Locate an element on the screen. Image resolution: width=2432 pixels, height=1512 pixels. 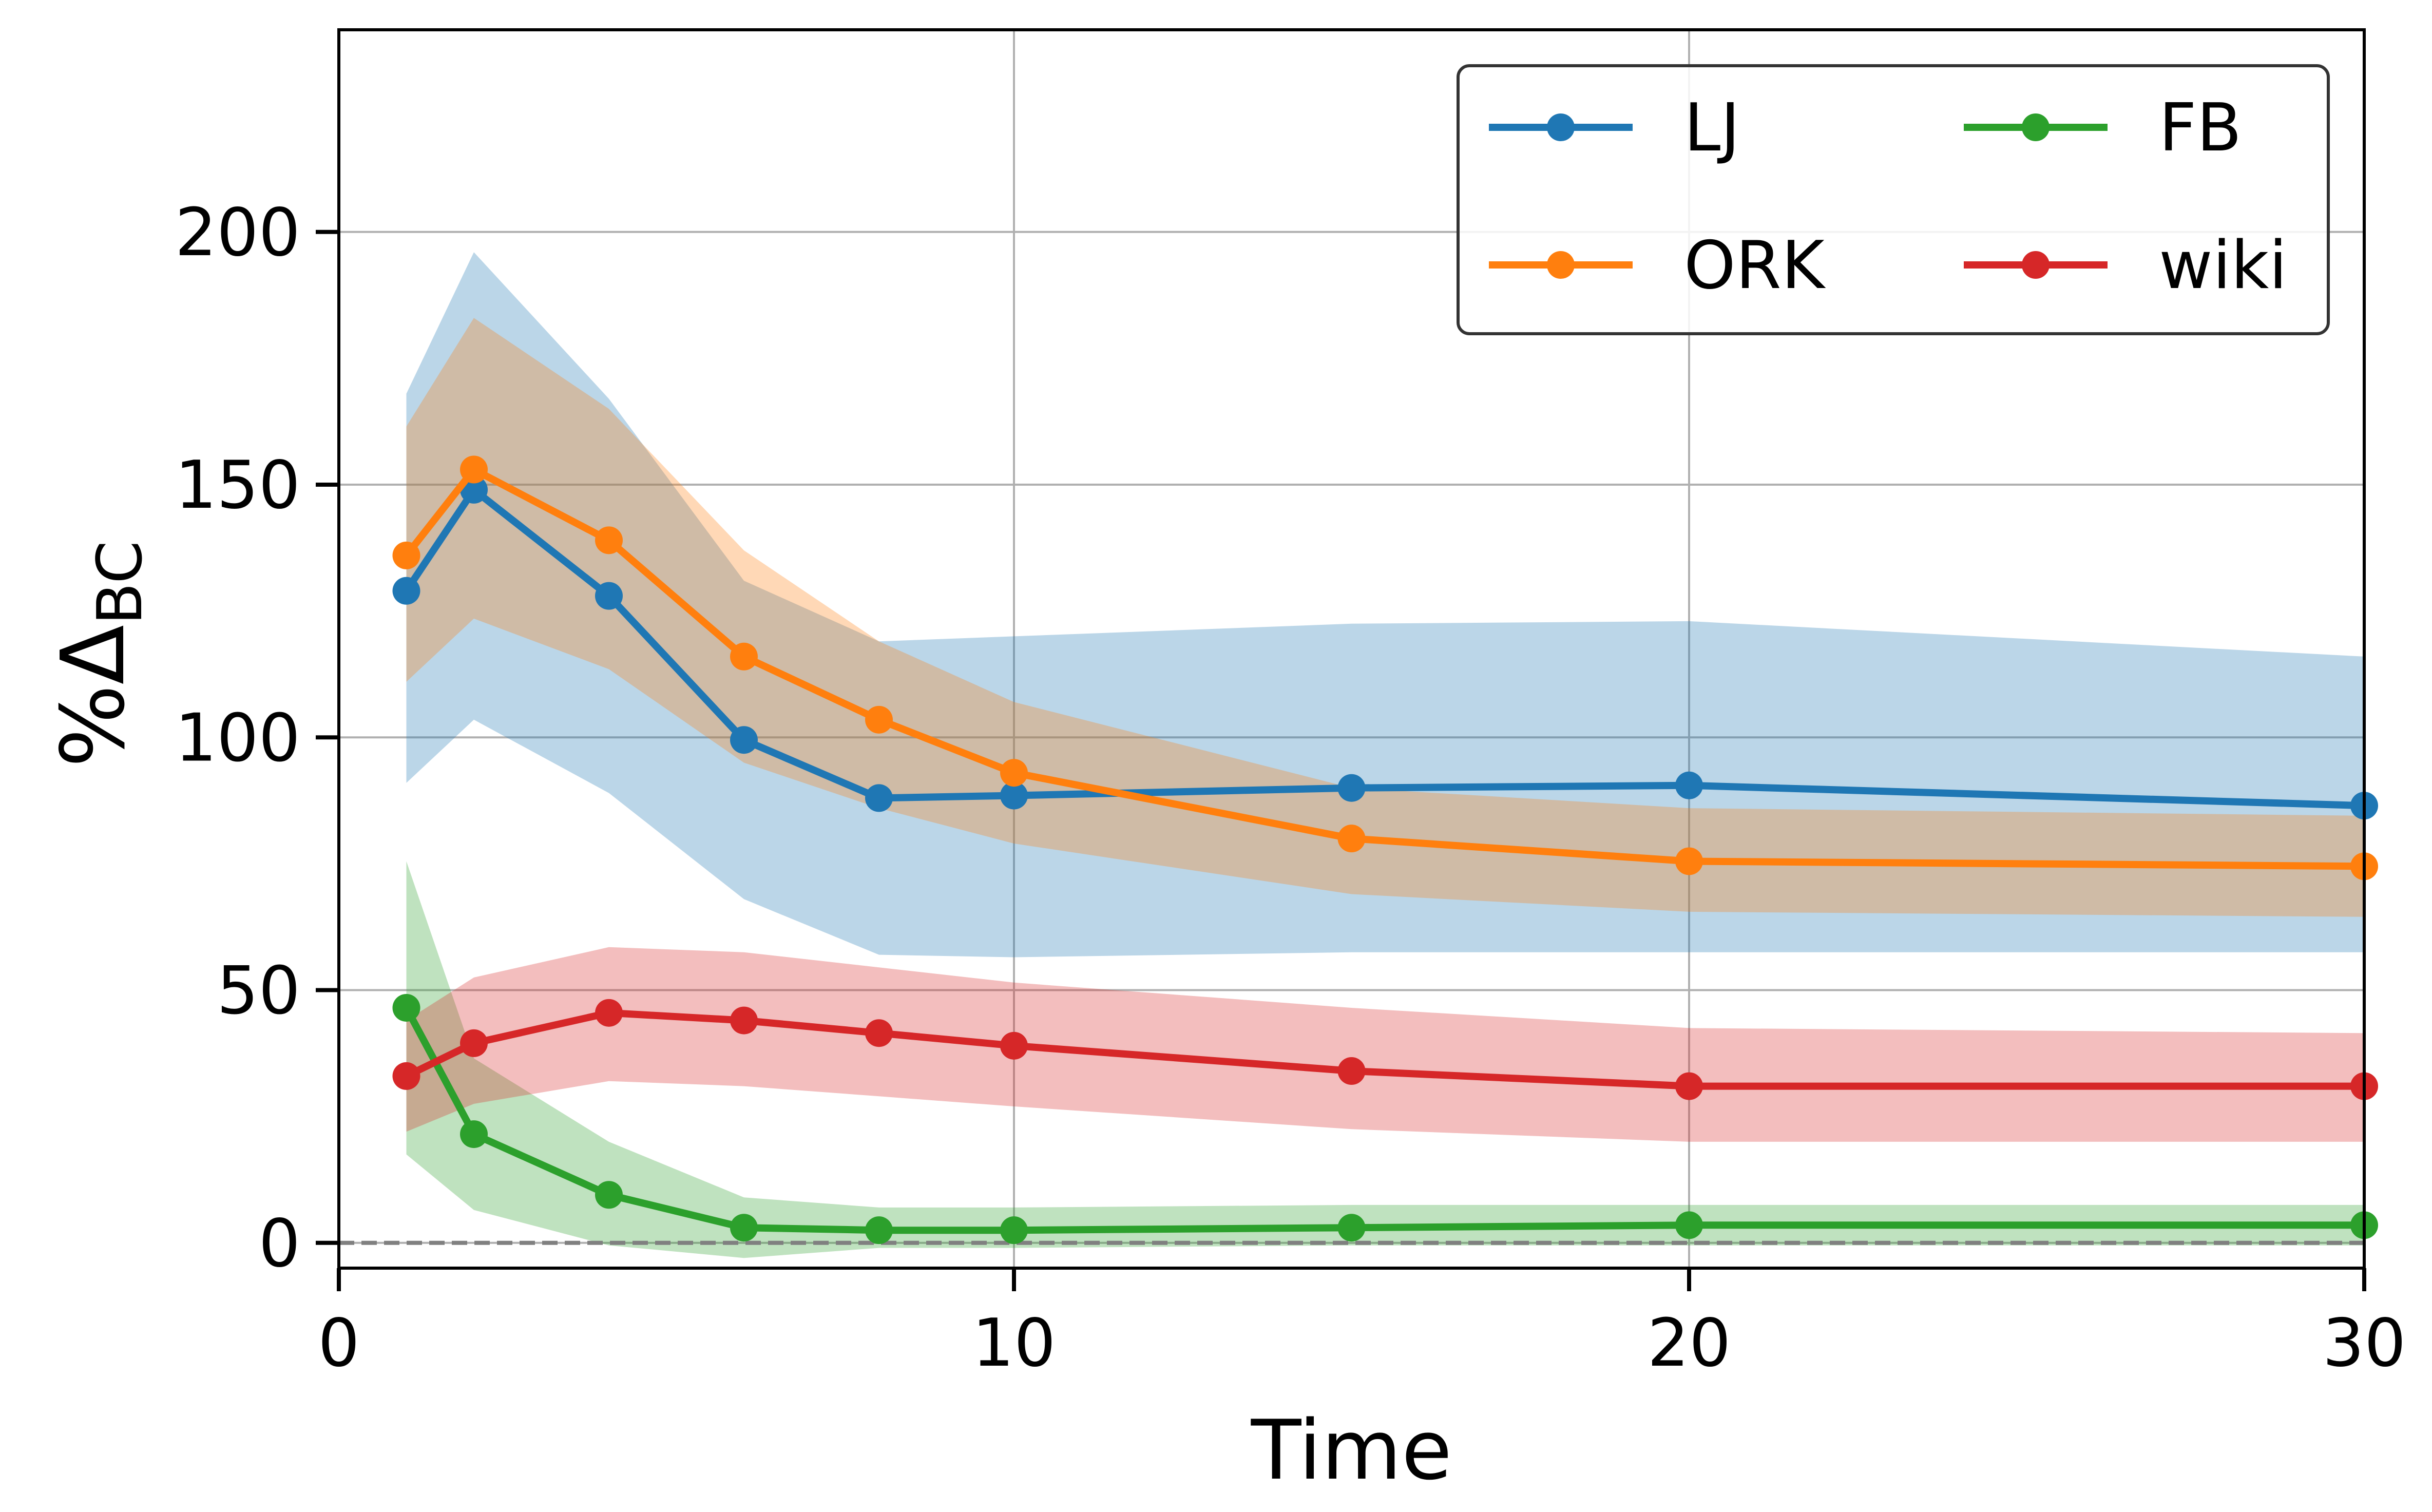
x-tick-label-30: 30 is located at coordinates (2364, 1344).